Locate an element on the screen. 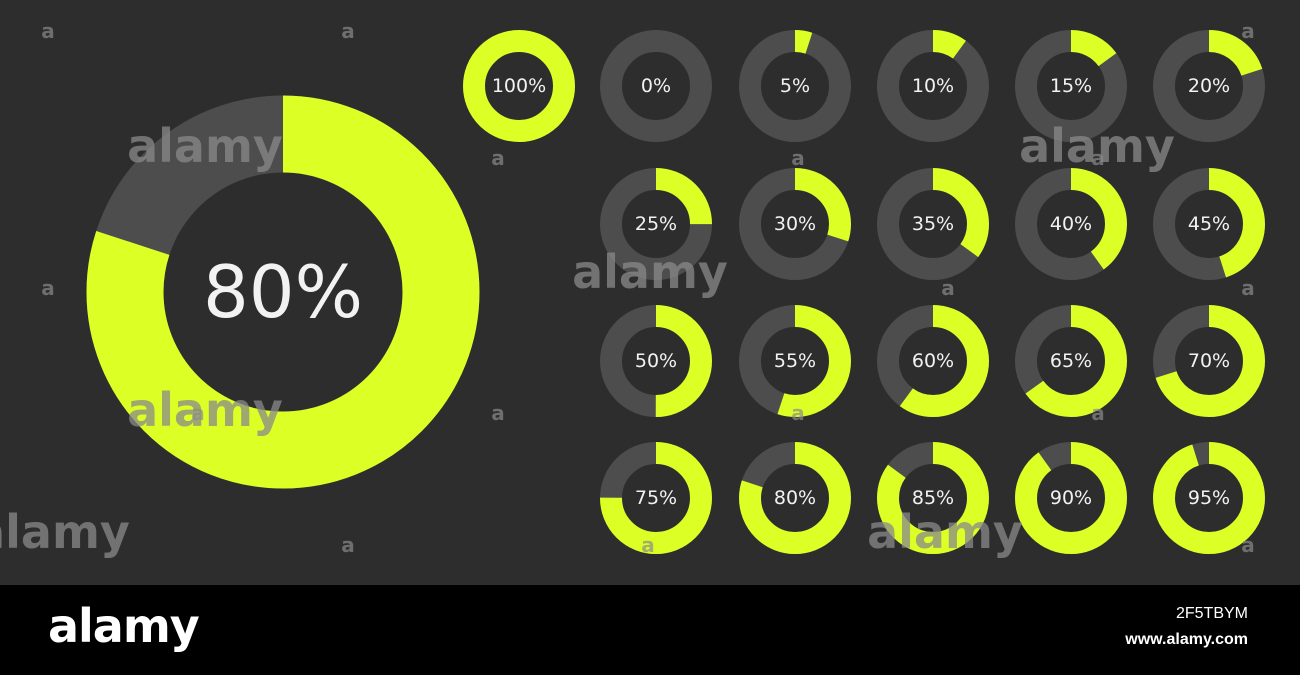  ring-label: 70% is located at coordinates (1209, 361).